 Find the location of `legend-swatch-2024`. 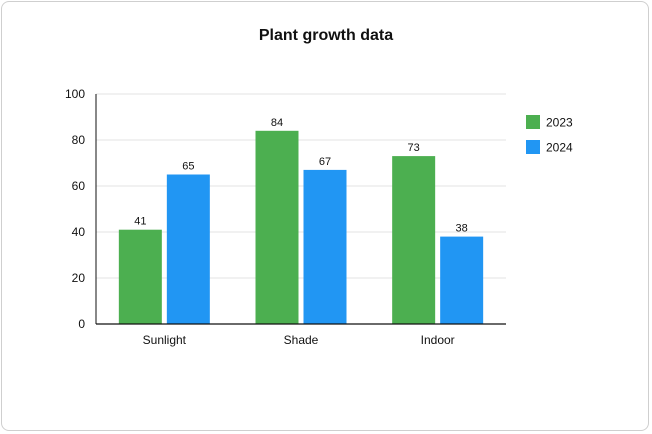

legend-swatch-2024 is located at coordinates (533, 147).